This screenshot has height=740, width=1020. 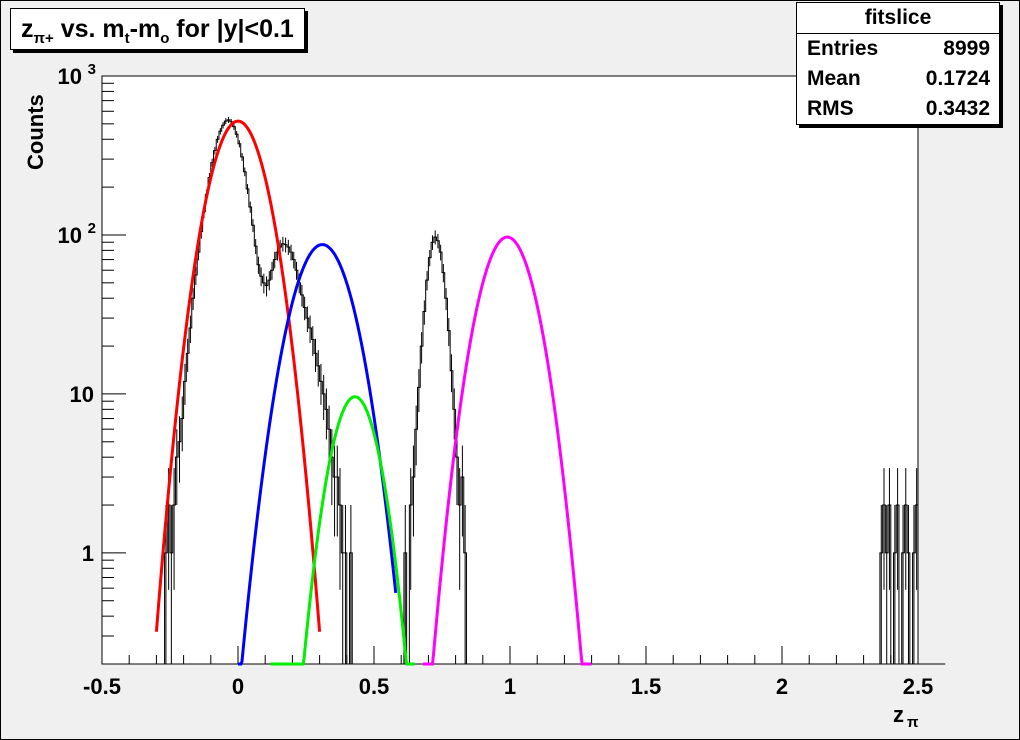 I want to click on x-tick-label: 1, so click(x=510, y=686).